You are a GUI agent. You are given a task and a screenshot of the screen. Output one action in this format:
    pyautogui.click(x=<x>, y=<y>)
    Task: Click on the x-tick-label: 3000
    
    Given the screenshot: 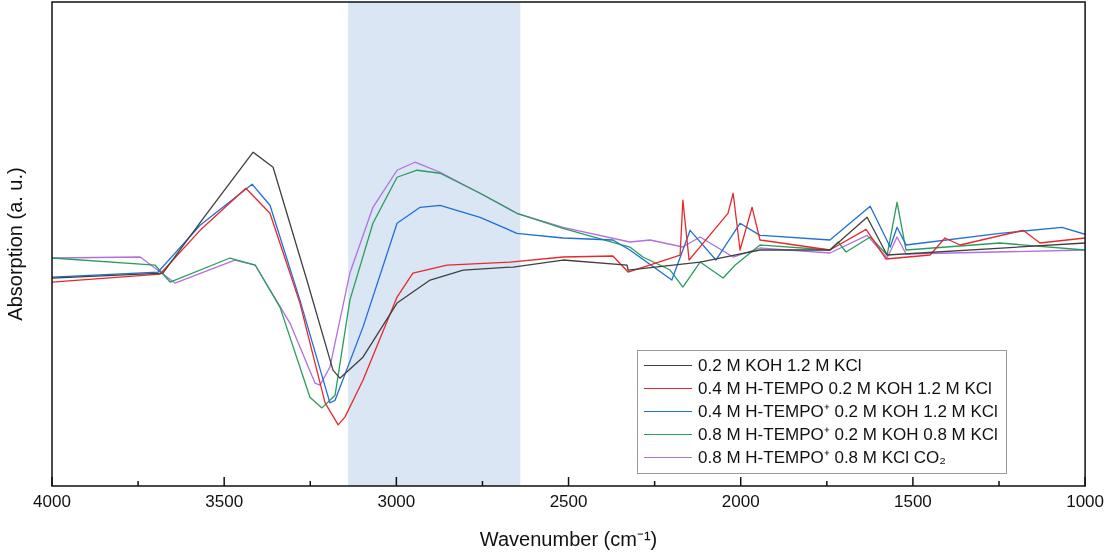 What is the action you would take?
    pyautogui.click(x=396, y=501)
    